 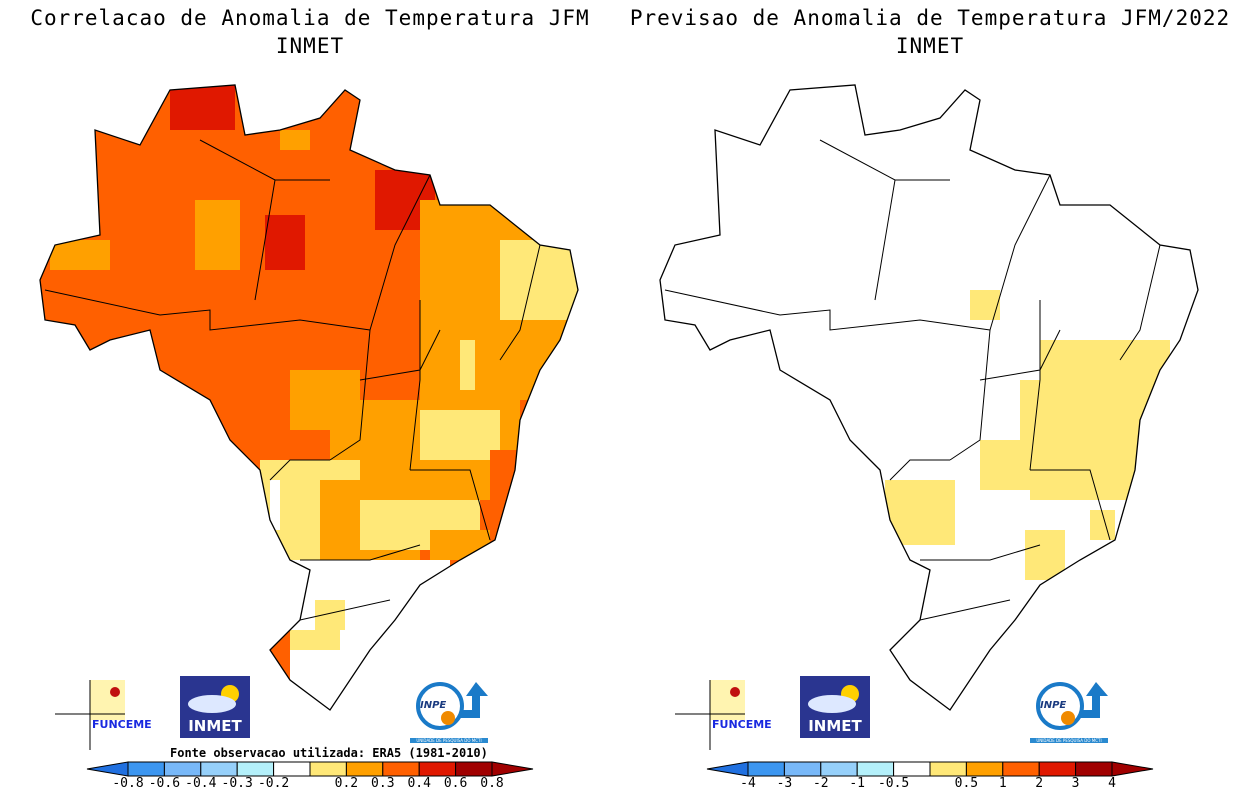 I want to click on colorbar-tick-label: 3, so click(x=1075, y=783).